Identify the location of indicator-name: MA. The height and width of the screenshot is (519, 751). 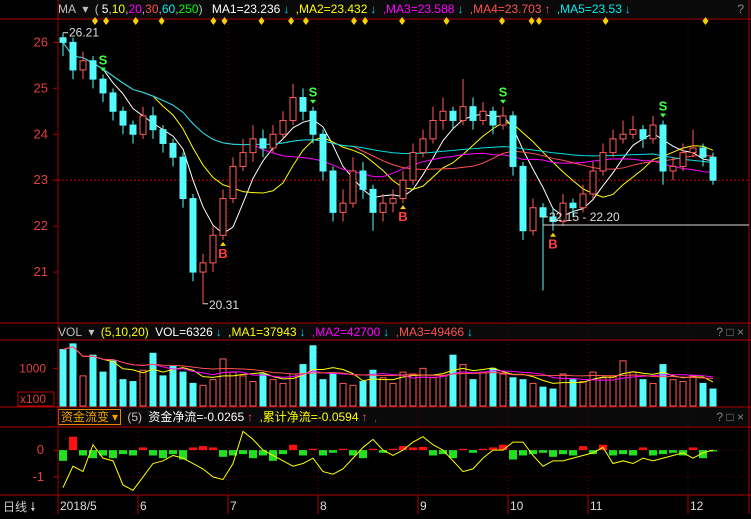
(67, 9).